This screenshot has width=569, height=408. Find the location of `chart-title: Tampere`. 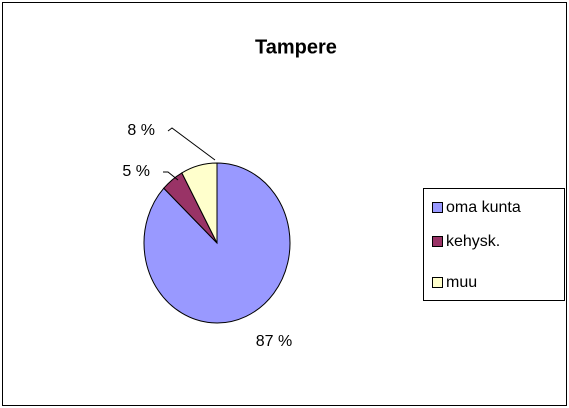

chart-title: Tampere is located at coordinates (296, 47).